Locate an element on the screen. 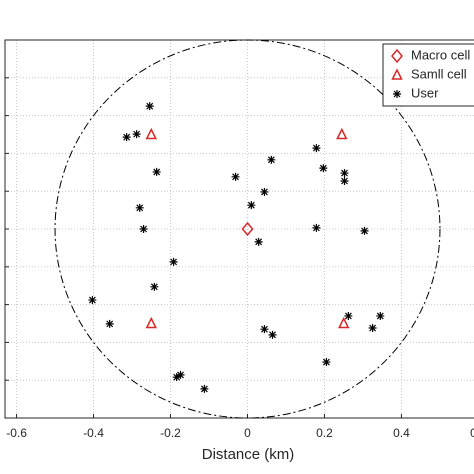 The height and width of the screenshot is (474, 474). x-tick-label: 0.6 is located at coordinates (472, 433).